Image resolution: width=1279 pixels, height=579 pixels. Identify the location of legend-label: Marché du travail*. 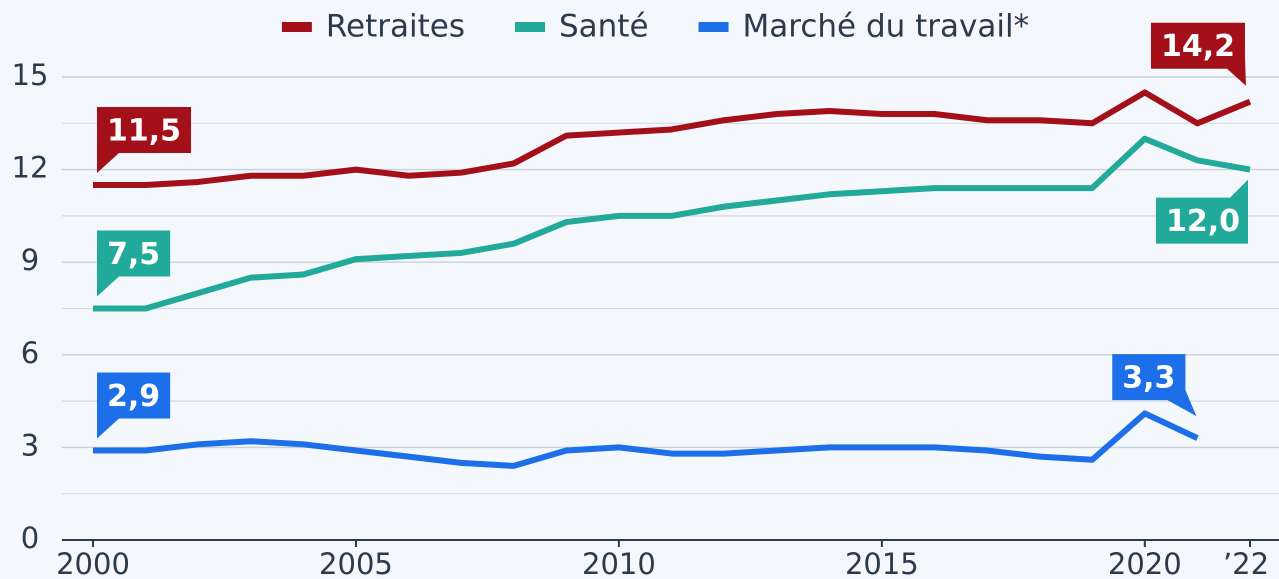
(886, 27).